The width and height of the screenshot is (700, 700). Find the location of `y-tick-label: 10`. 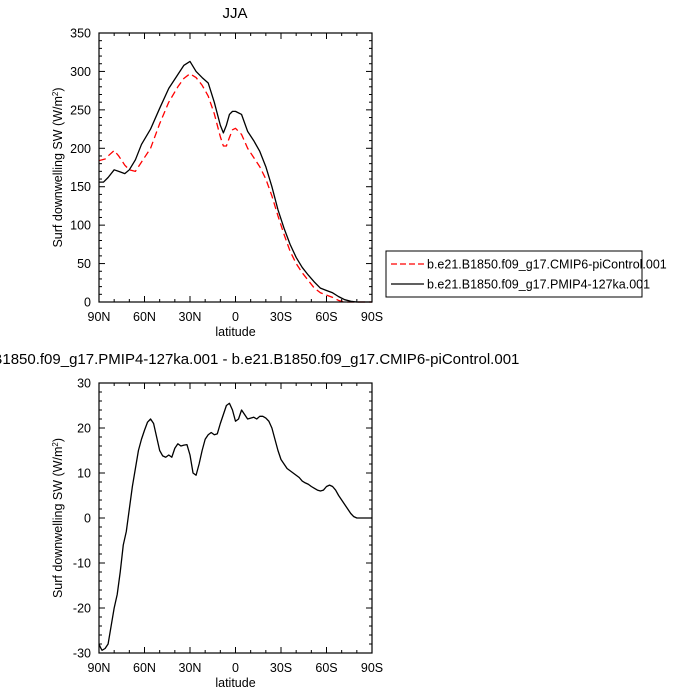

y-tick-label: 10 is located at coordinates (84, 474).